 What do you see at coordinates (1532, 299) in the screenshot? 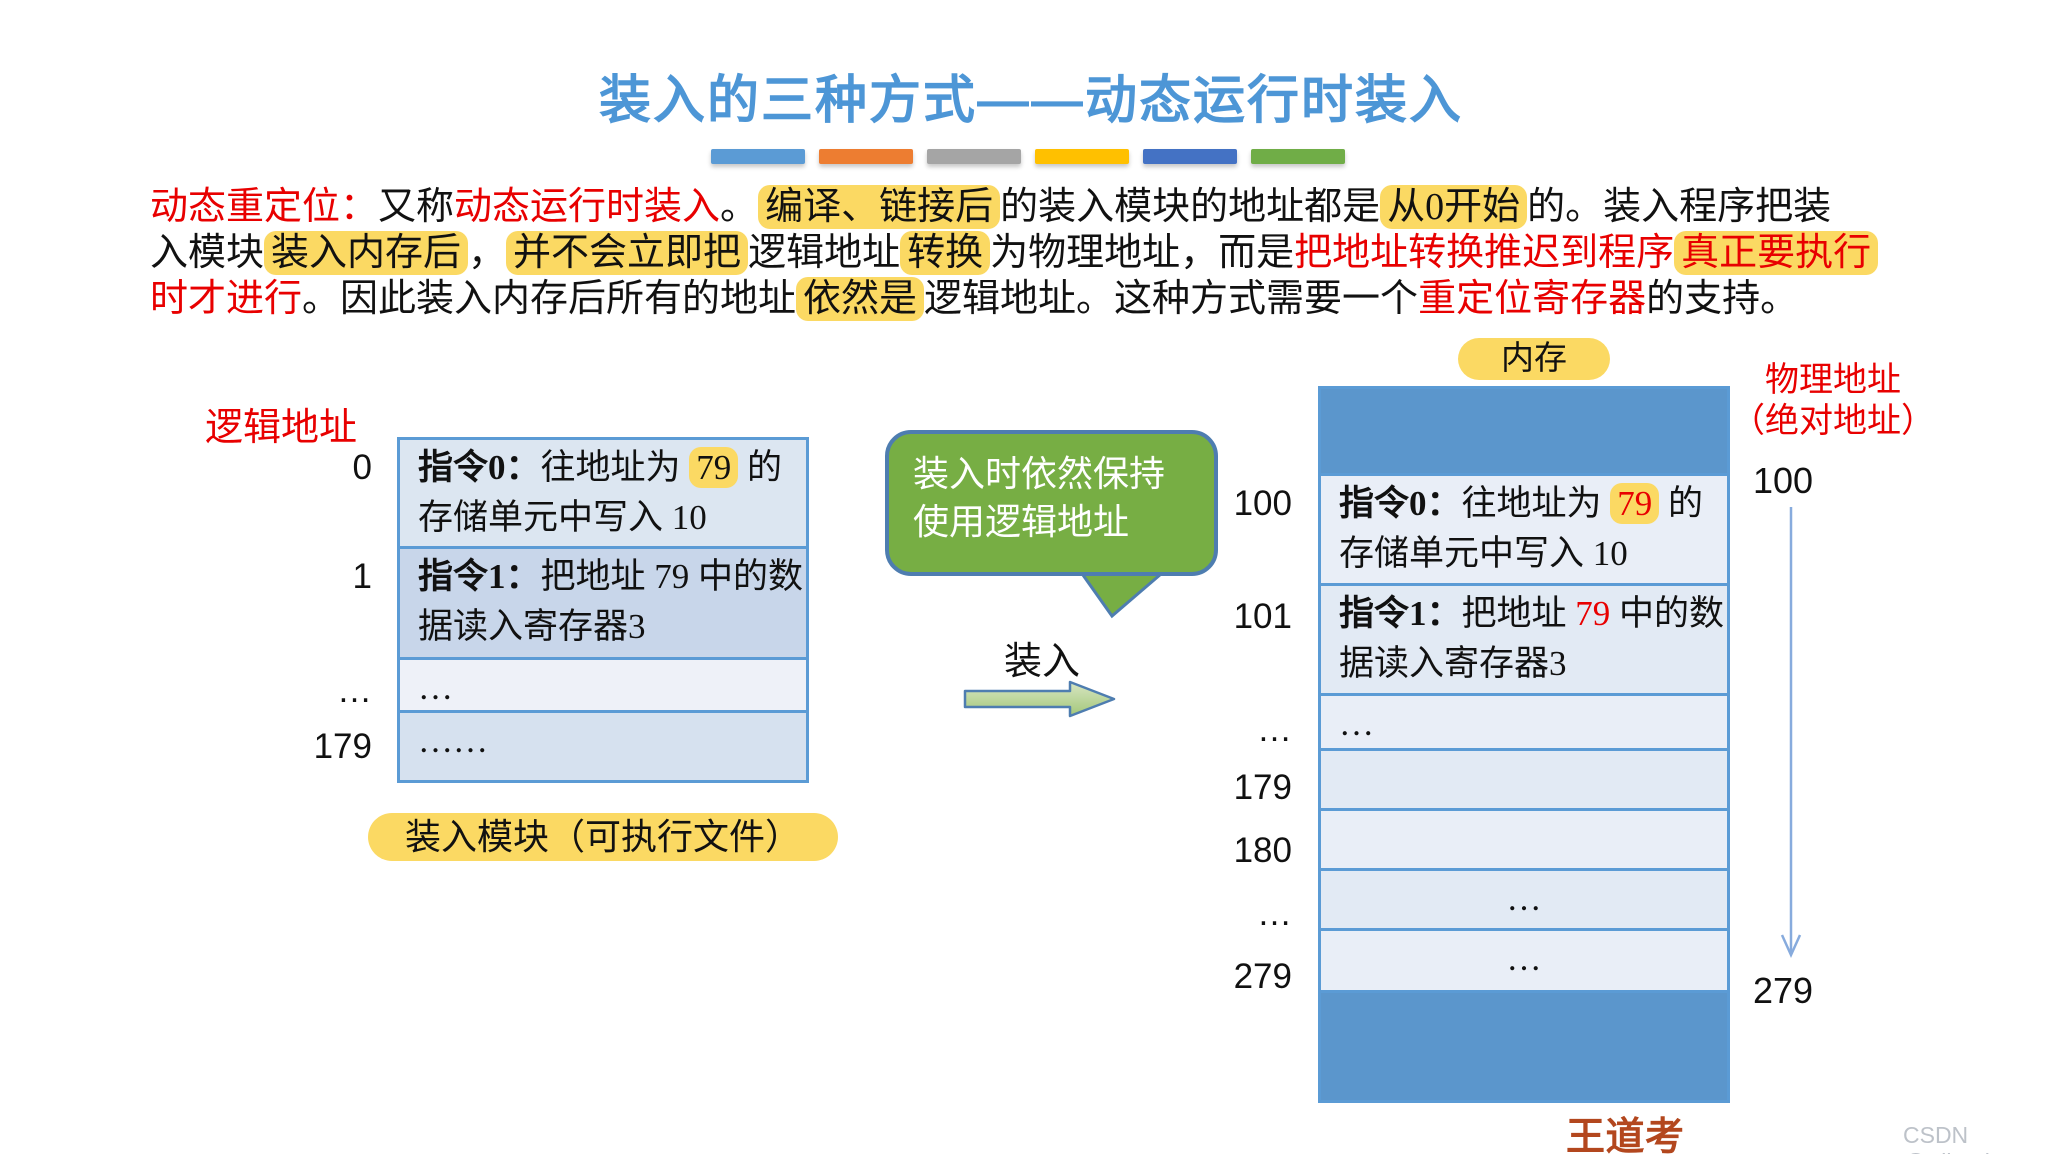
I see `text-segment: 重定位寄存器` at bounding box center [1532, 299].